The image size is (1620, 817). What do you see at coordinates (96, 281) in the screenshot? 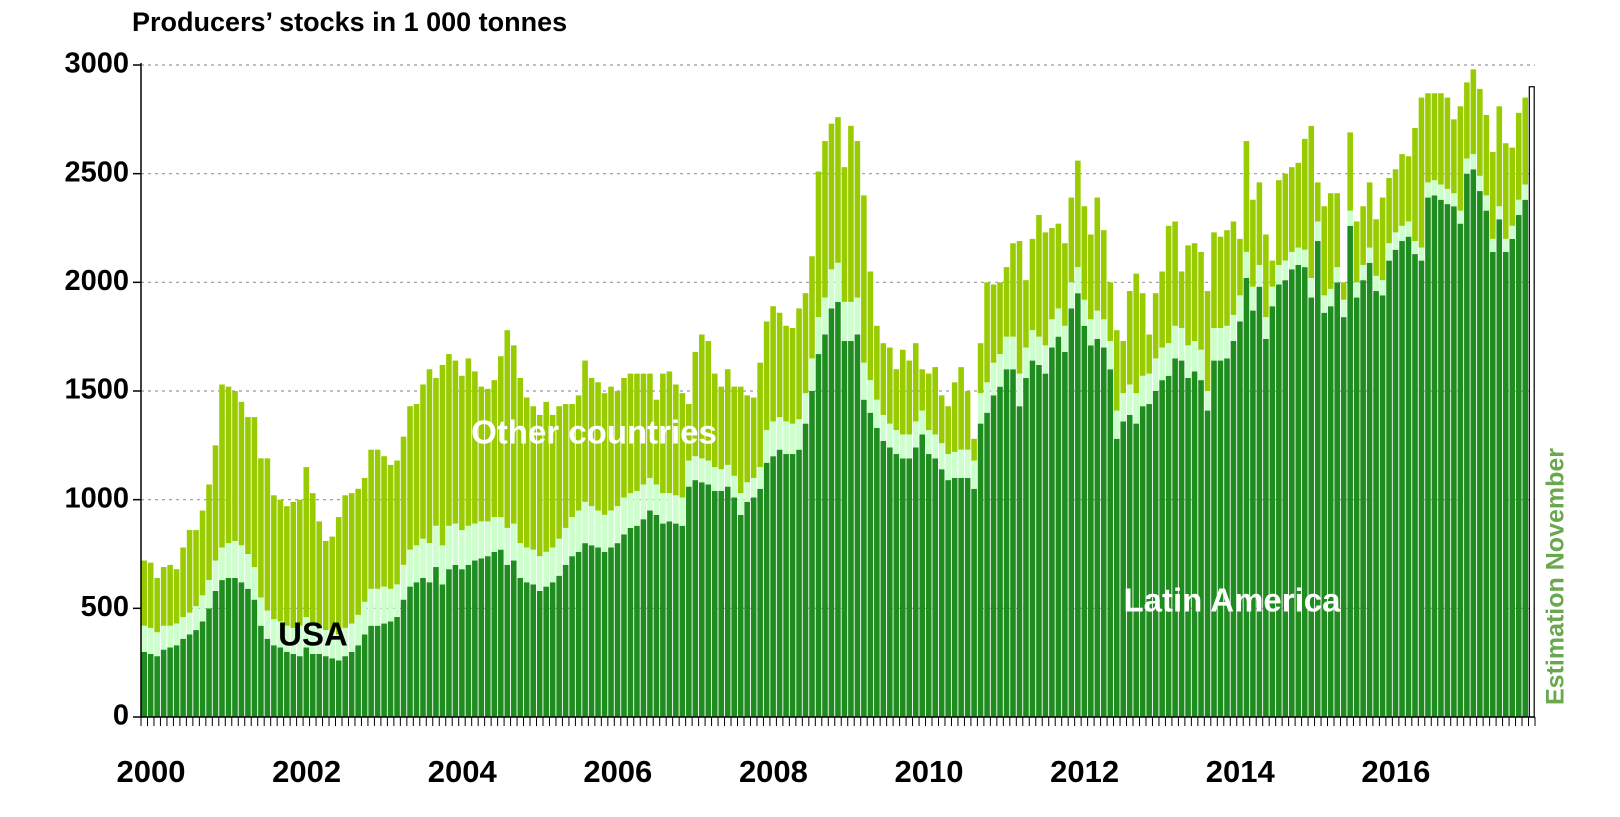
I see `y-tick-label: 2000` at bounding box center [96, 281].